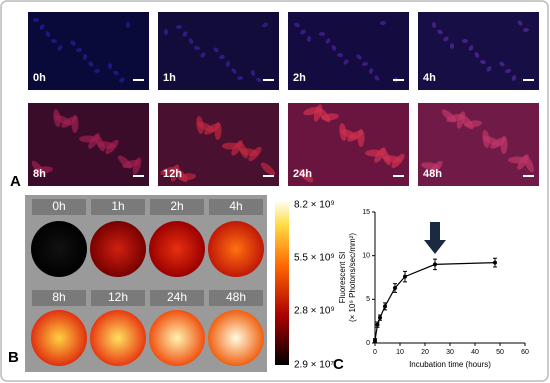 The height and width of the screenshot is (383, 550). What do you see at coordinates (429, 78) in the screenshot?
I see `tile-label: 4h` at bounding box center [429, 78].